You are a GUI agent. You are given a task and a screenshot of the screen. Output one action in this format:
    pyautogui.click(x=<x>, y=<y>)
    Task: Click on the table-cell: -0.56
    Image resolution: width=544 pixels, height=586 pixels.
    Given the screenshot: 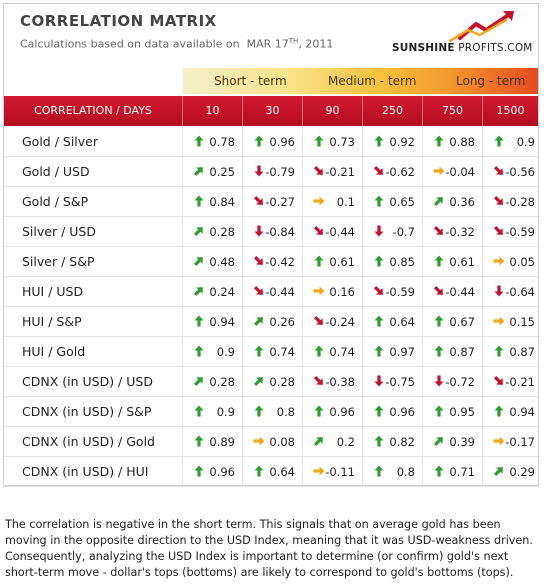 What is the action you would take?
    pyautogui.click(x=513, y=172)
    